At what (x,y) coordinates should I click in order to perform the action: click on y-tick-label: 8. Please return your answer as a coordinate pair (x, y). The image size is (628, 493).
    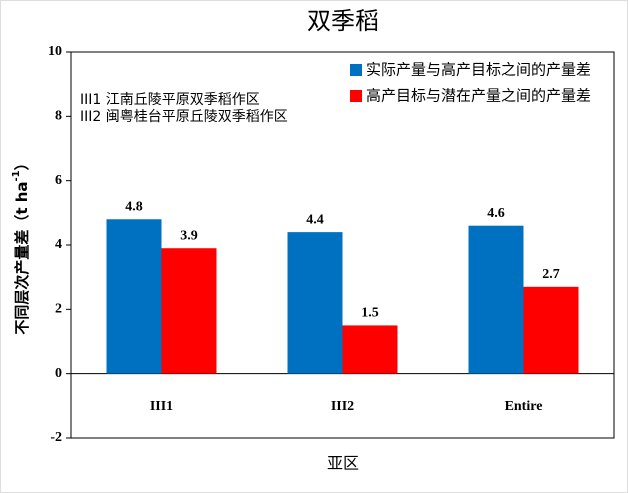
    Looking at the image, I should click on (58, 116).